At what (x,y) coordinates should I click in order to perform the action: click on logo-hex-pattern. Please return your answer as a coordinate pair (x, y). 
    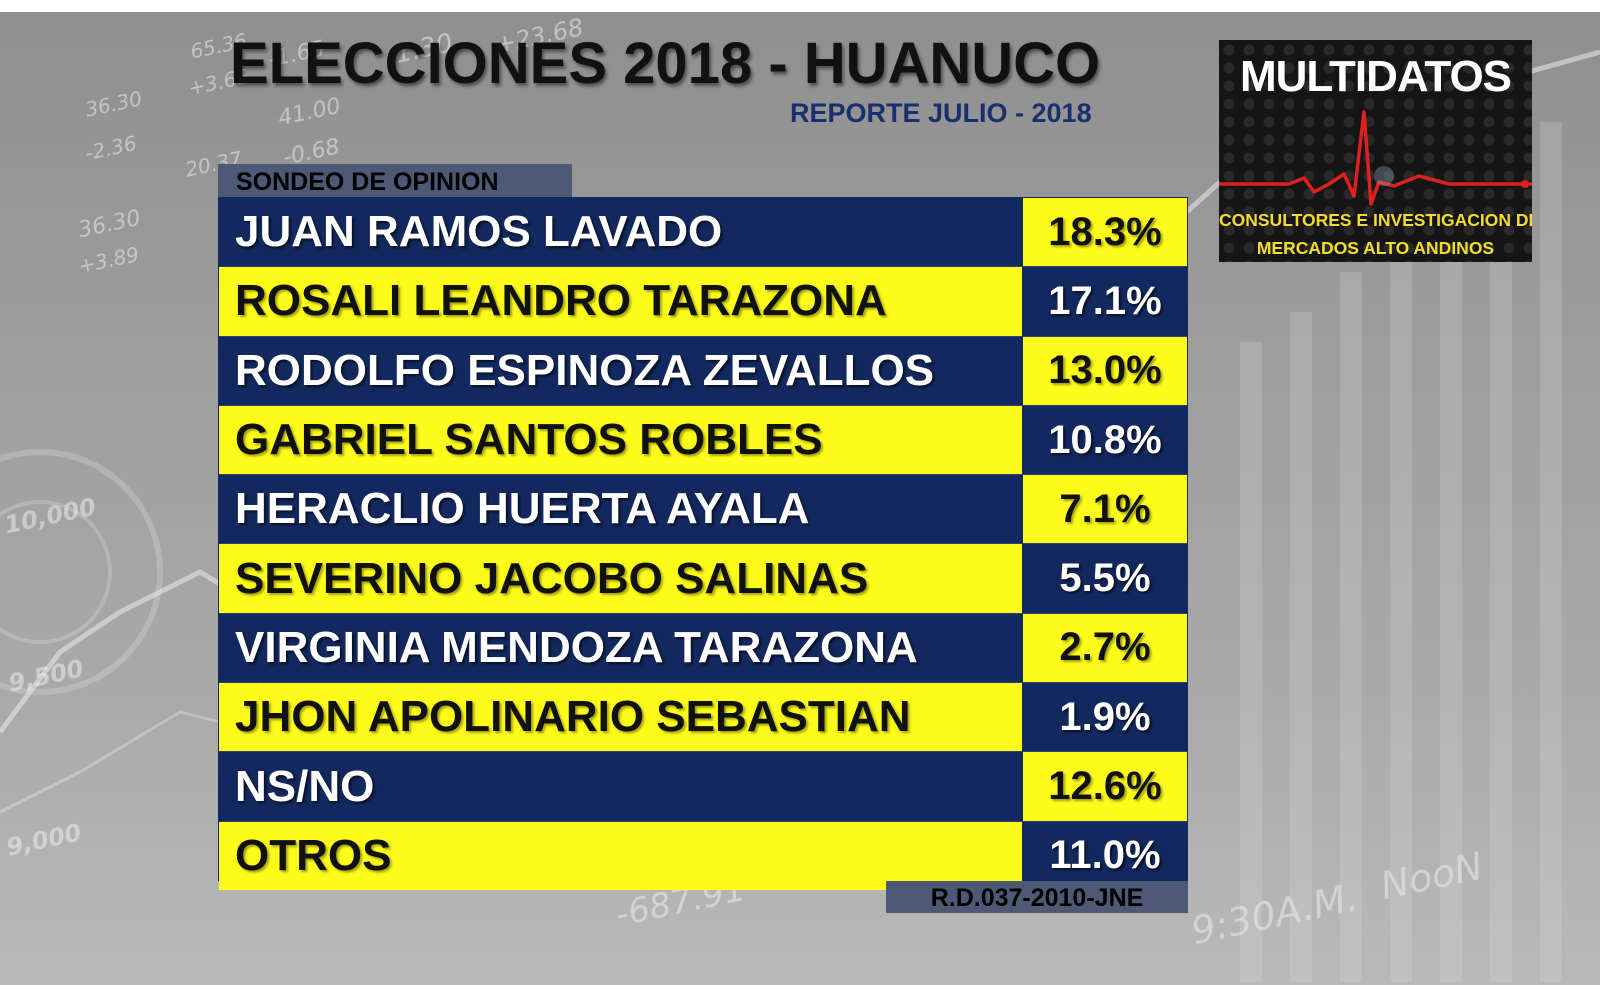
    Looking at the image, I should click on (1375, 151).